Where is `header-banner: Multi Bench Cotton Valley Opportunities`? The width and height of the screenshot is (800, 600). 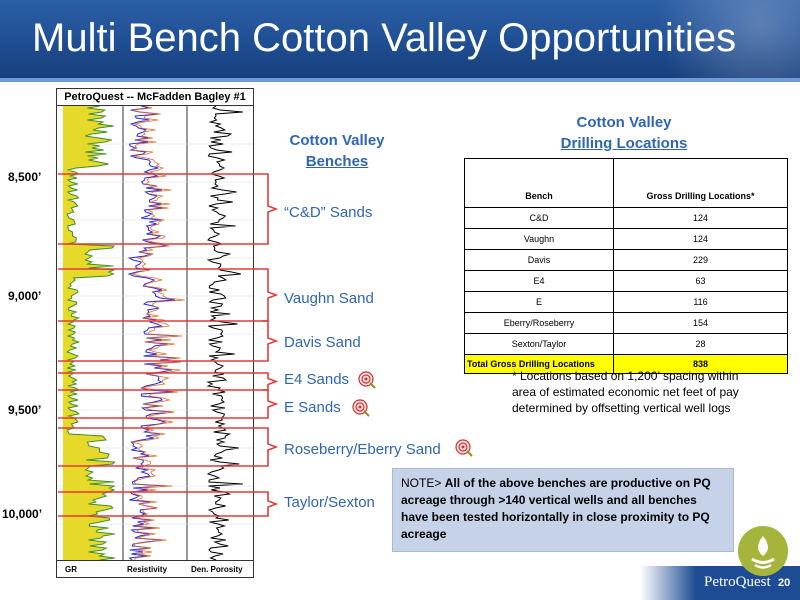
header-banner: Multi Bench Cotton Valley Opportunities is located at coordinates (400, 39).